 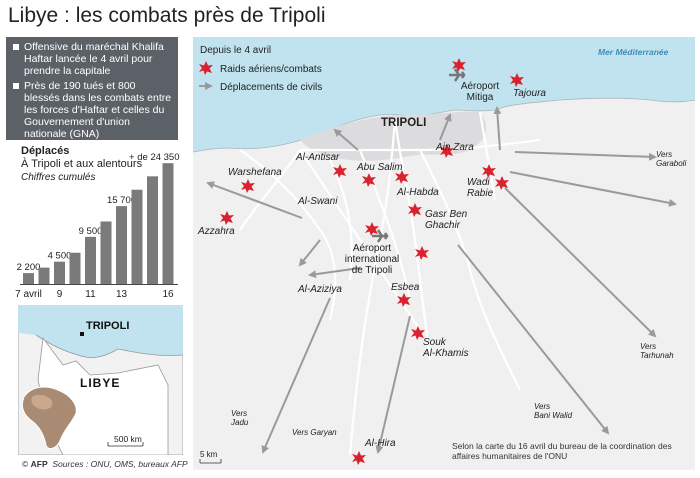 What do you see at coordinates (45, 151) in the screenshot?
I see `chart-title: Déplacés` at bounding box center [45, 151].